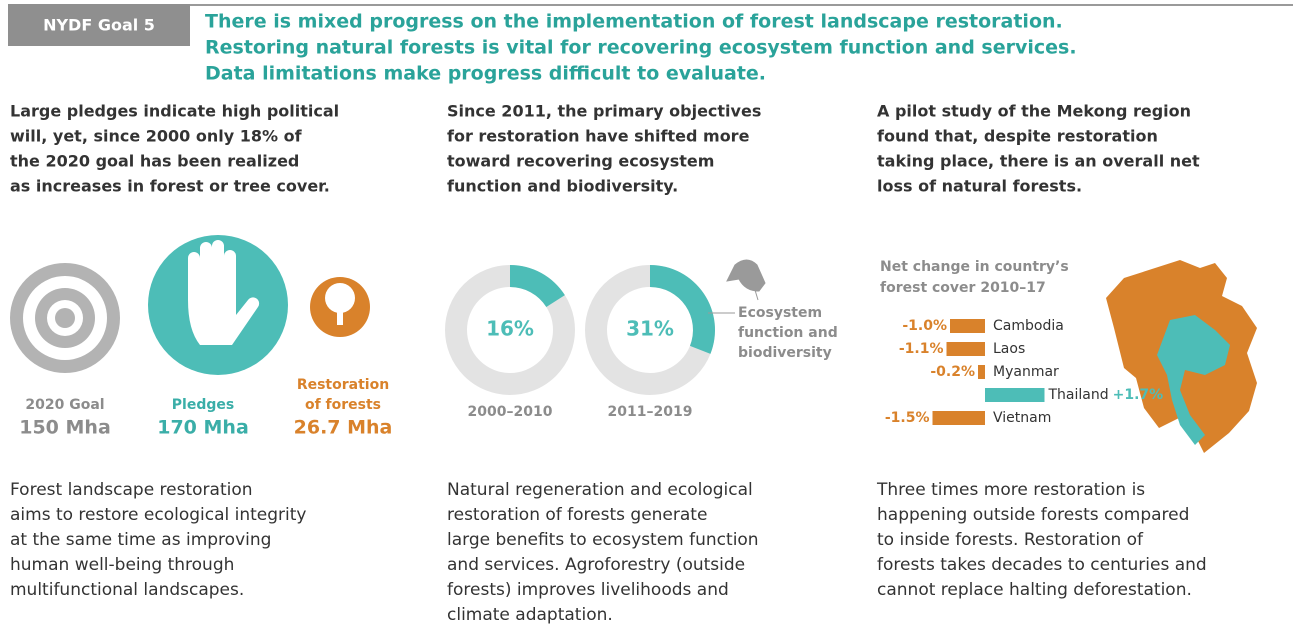  Describe the element at coordinates (140, 540) in the screenshot. I see `column-body: at the same time as improving` at that location.